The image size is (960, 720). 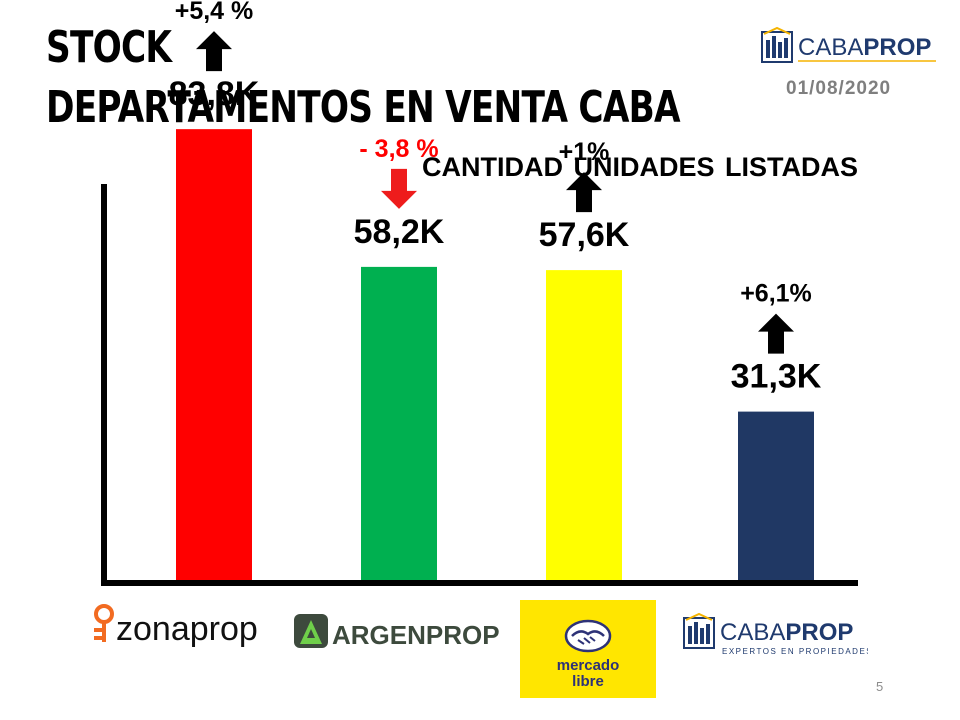 What do you see at coordinates (588, 665) in the screenshot?
I see `mercadolibre-logo-line1: mercado` at bounding box center [588, 665].